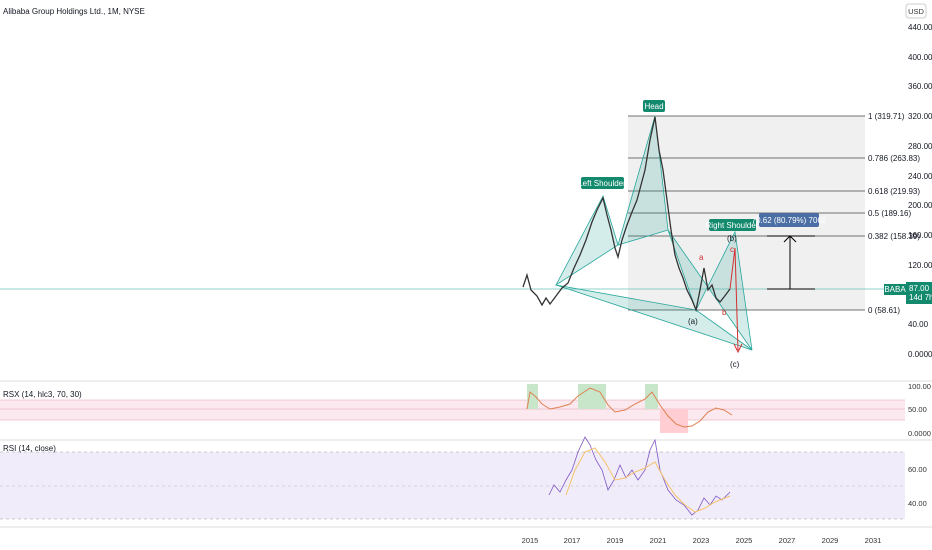 Image resolution: width=932 pixels, height=550 pixels. I want to click on rsi-tick: 60.00, so click(917, 469).